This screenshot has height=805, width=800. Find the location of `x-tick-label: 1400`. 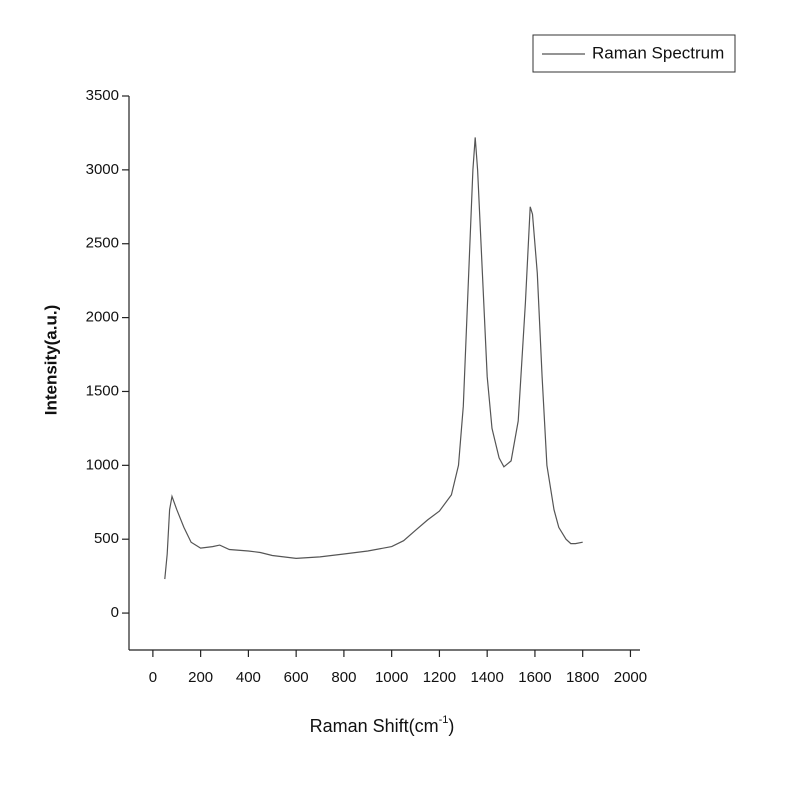

x-tick-label: 1400 is located at coordinates (486, 677).